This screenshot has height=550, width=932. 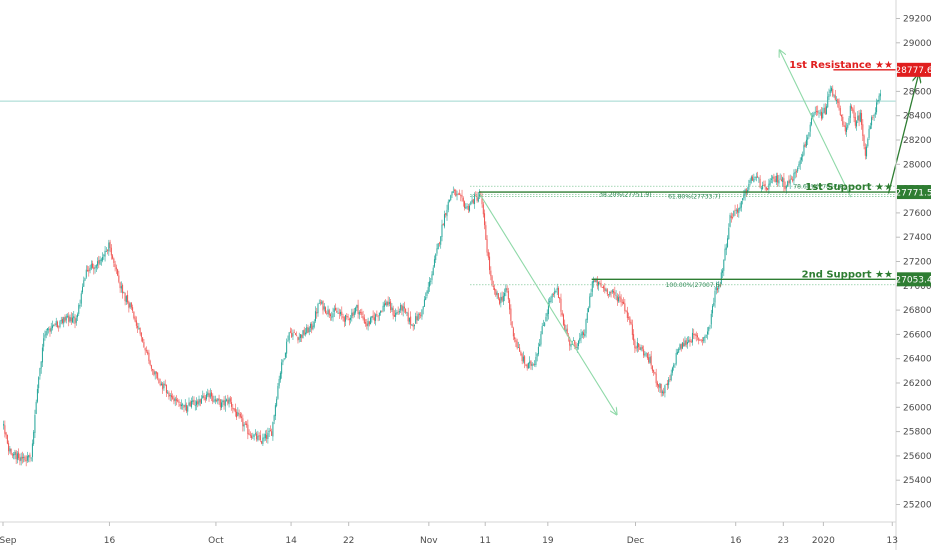 What do you see at coordinates (914, 192) in the screenshot?
I see `price-tag-box` at bounding box center [914, 192].